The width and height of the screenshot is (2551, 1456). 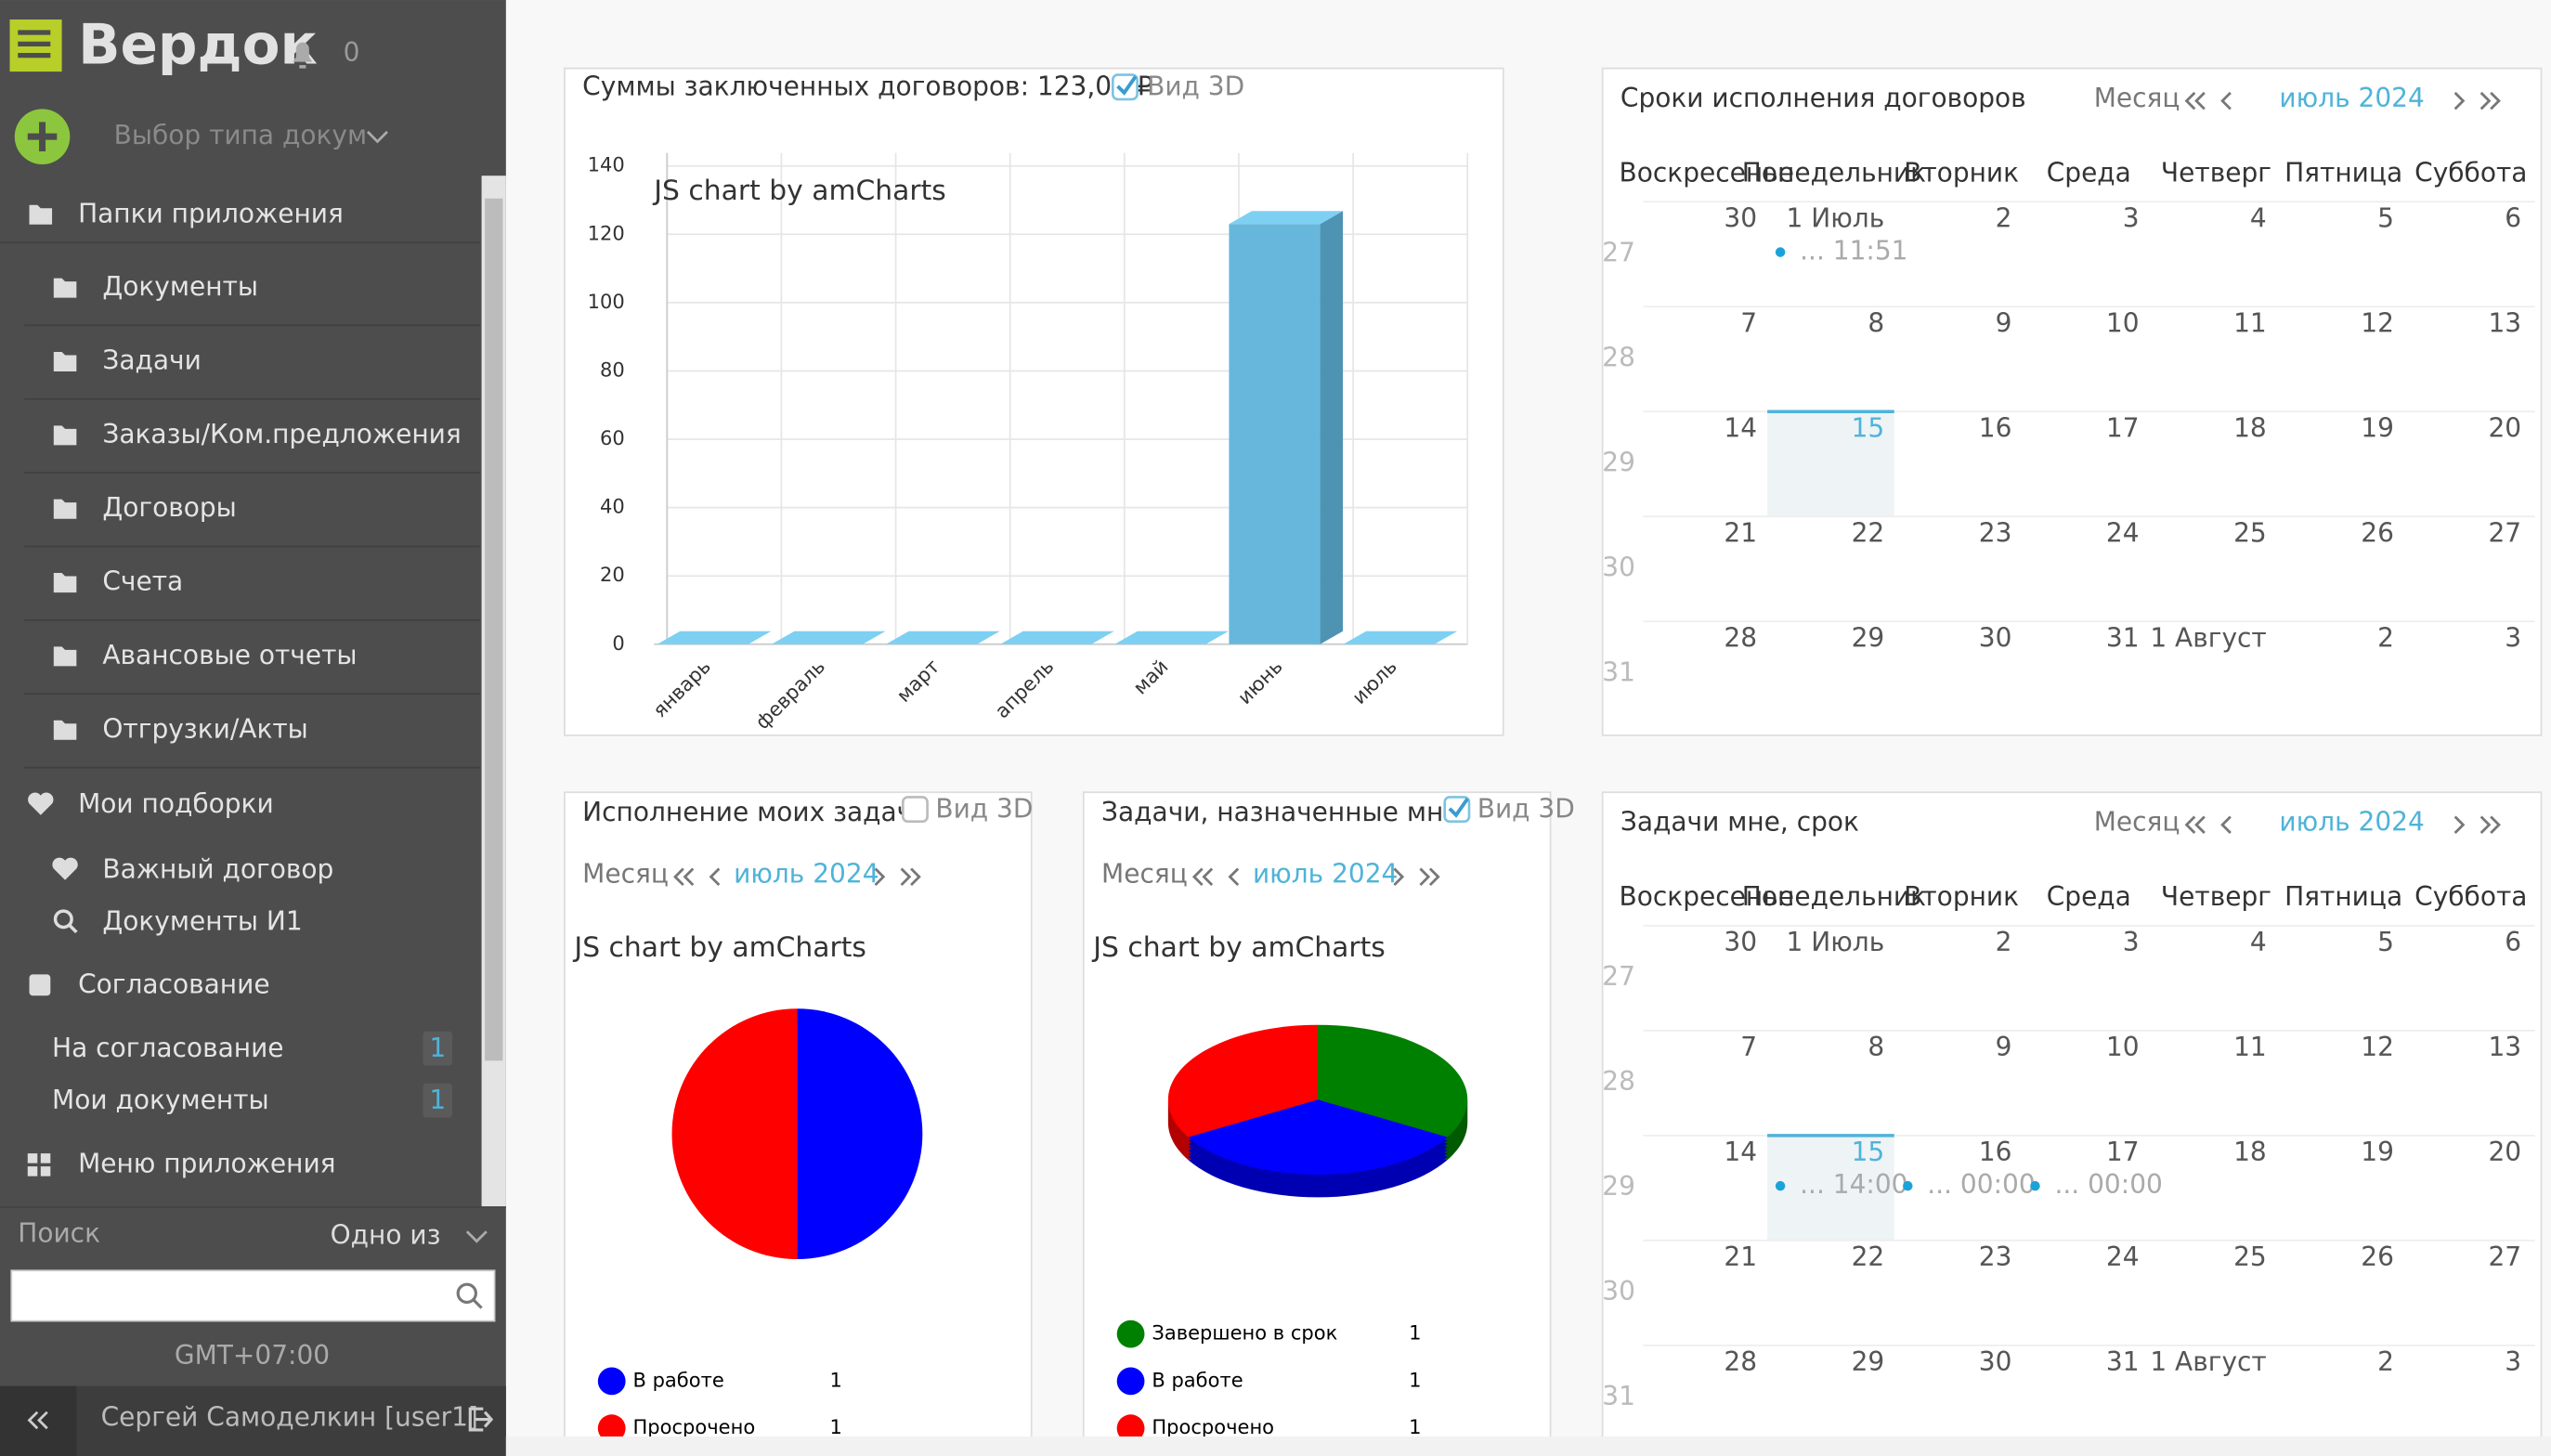 What do you see at coordinates (915, 810) in the screenshot?
I see `checkbox` at bounding box center [915, 810].